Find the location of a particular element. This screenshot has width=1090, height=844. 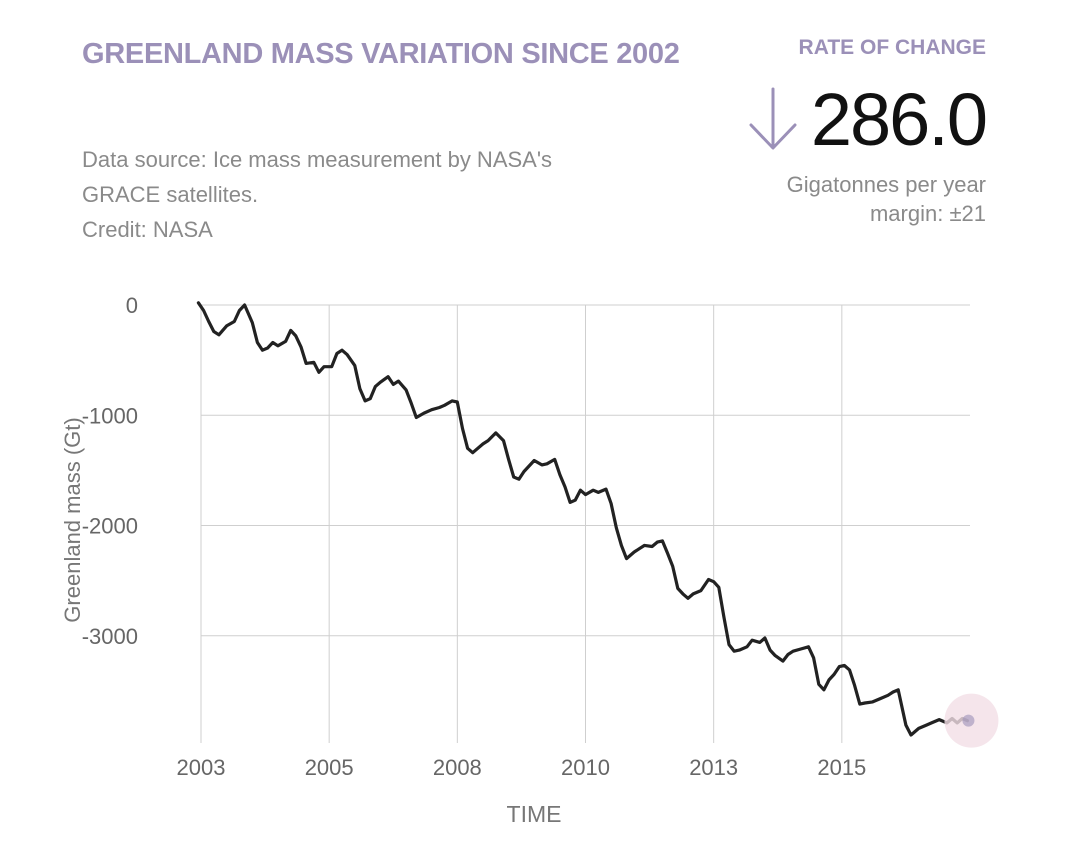

chart-title: GREENLAND MASS VARIATION SINCE 2002 is located at coordinates (381, 54).